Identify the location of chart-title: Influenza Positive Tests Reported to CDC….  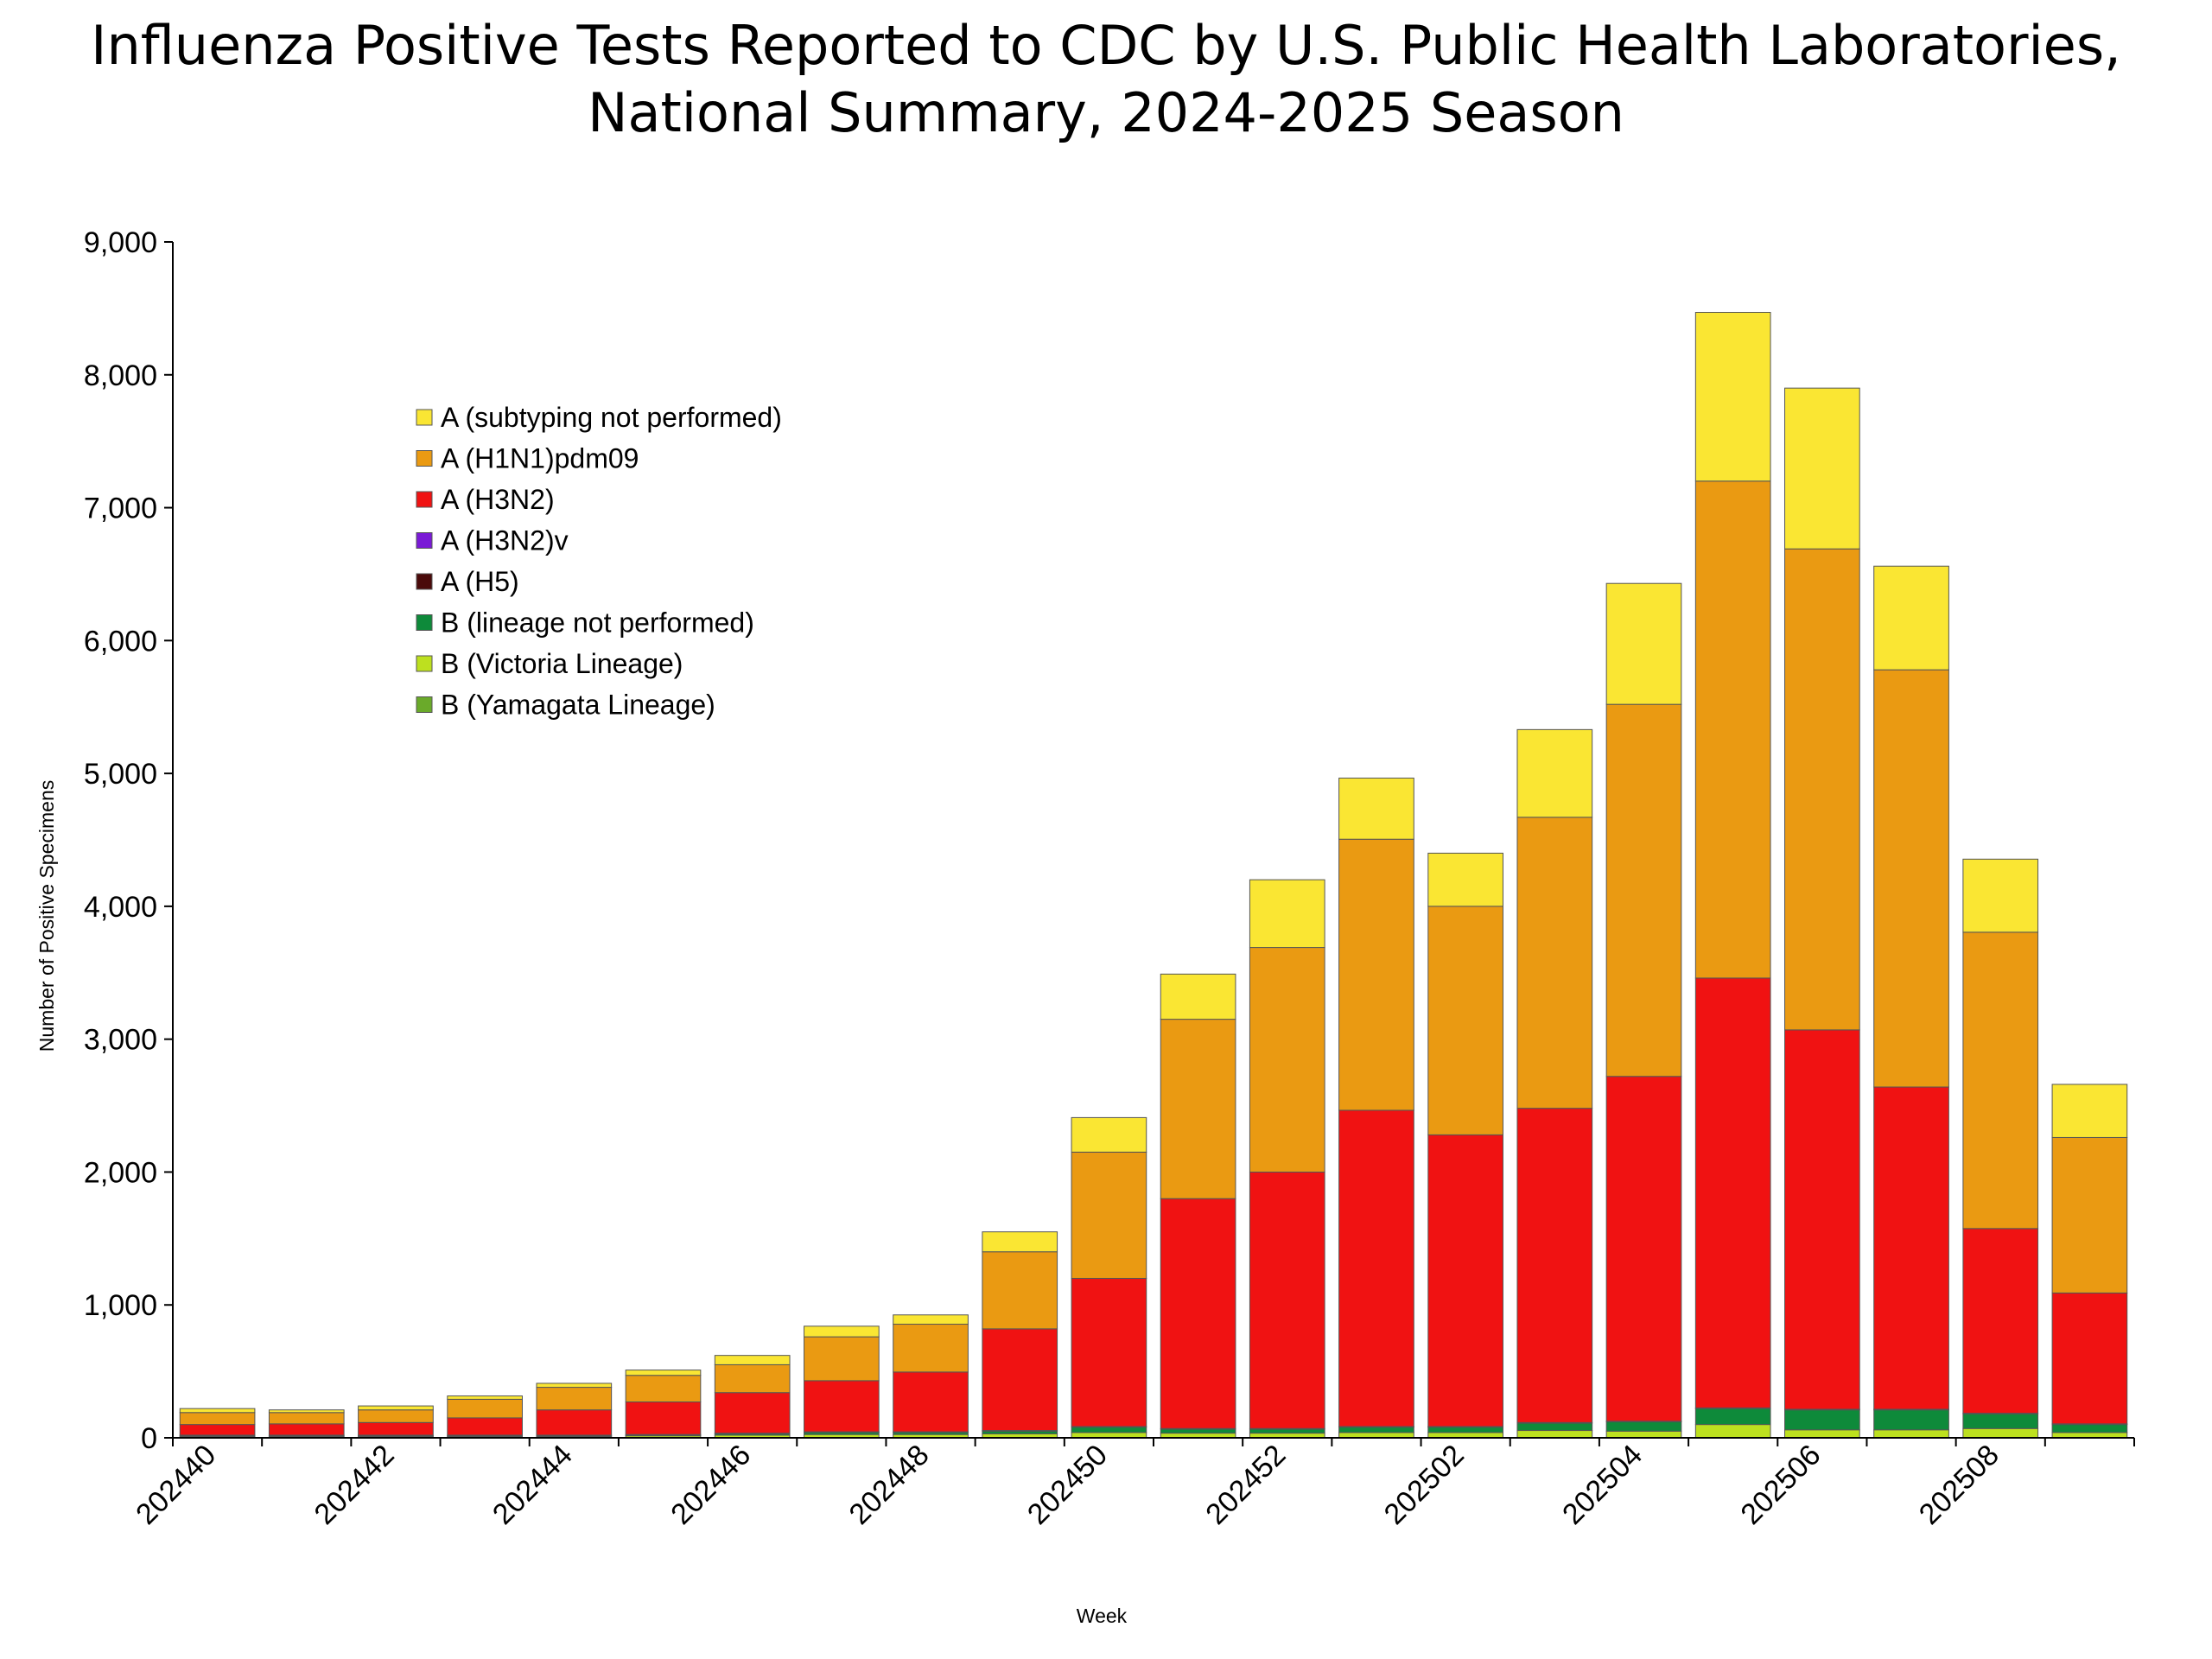
(1106, 79).